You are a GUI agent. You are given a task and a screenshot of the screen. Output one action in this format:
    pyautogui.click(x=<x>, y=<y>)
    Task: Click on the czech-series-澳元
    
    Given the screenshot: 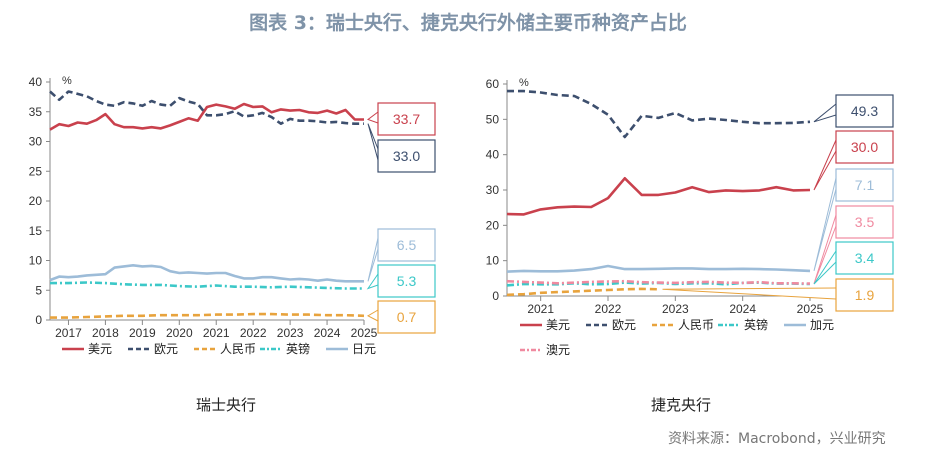 What is the action you would take?
    pyautogui.click(x=658, y=282)
    